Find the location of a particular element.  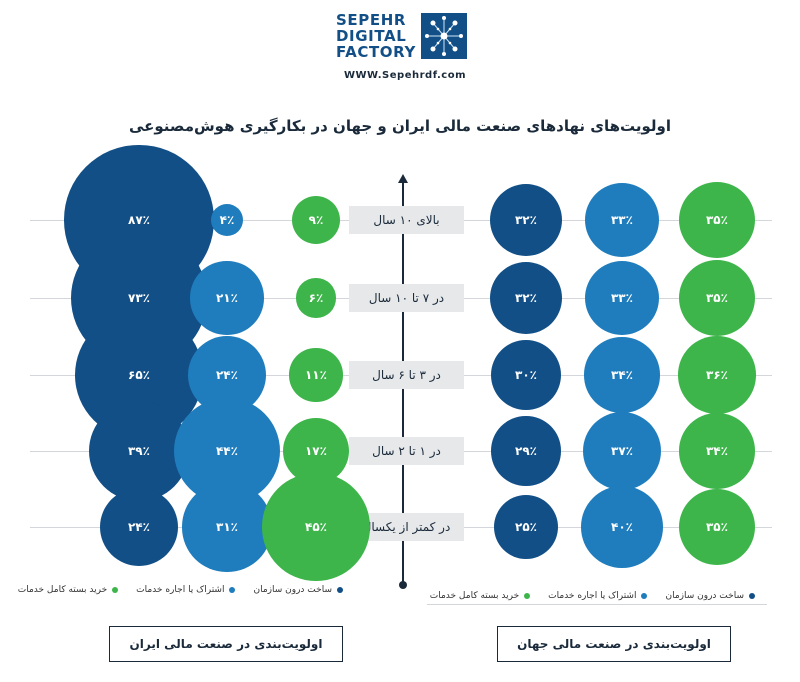

iran-bubble: ۹٪ is located at coordinates (316, 220).